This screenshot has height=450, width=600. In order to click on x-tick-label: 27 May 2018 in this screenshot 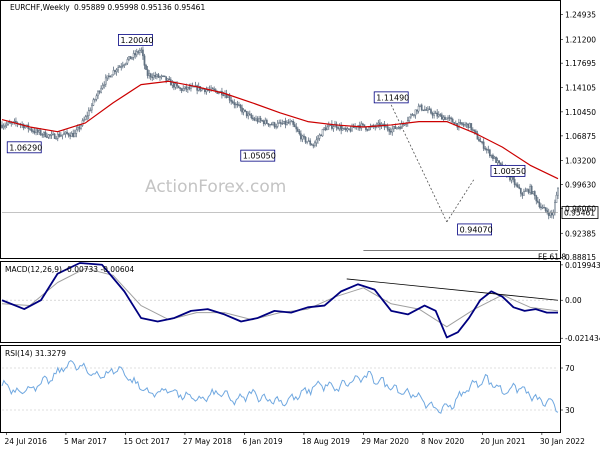, I will do `click(207, 441)`.